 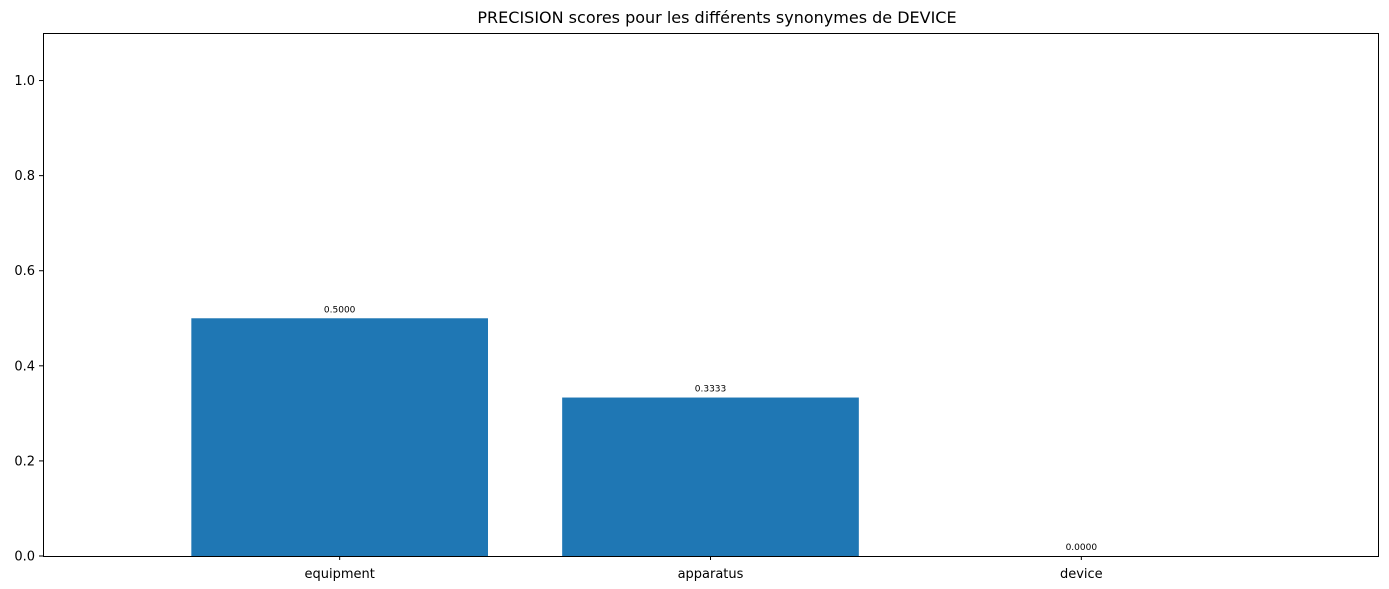 I want to click on y-tick-label: 0.0, so click(x=24, y=557).